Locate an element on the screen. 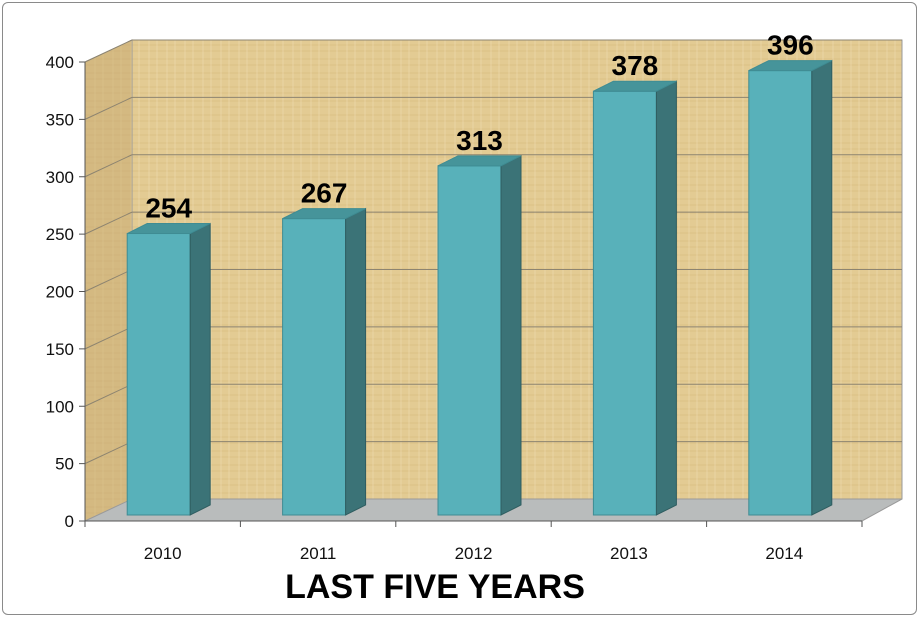  x-axis-title: LAST FIVE YEARS is located at coordinates (435, 587).